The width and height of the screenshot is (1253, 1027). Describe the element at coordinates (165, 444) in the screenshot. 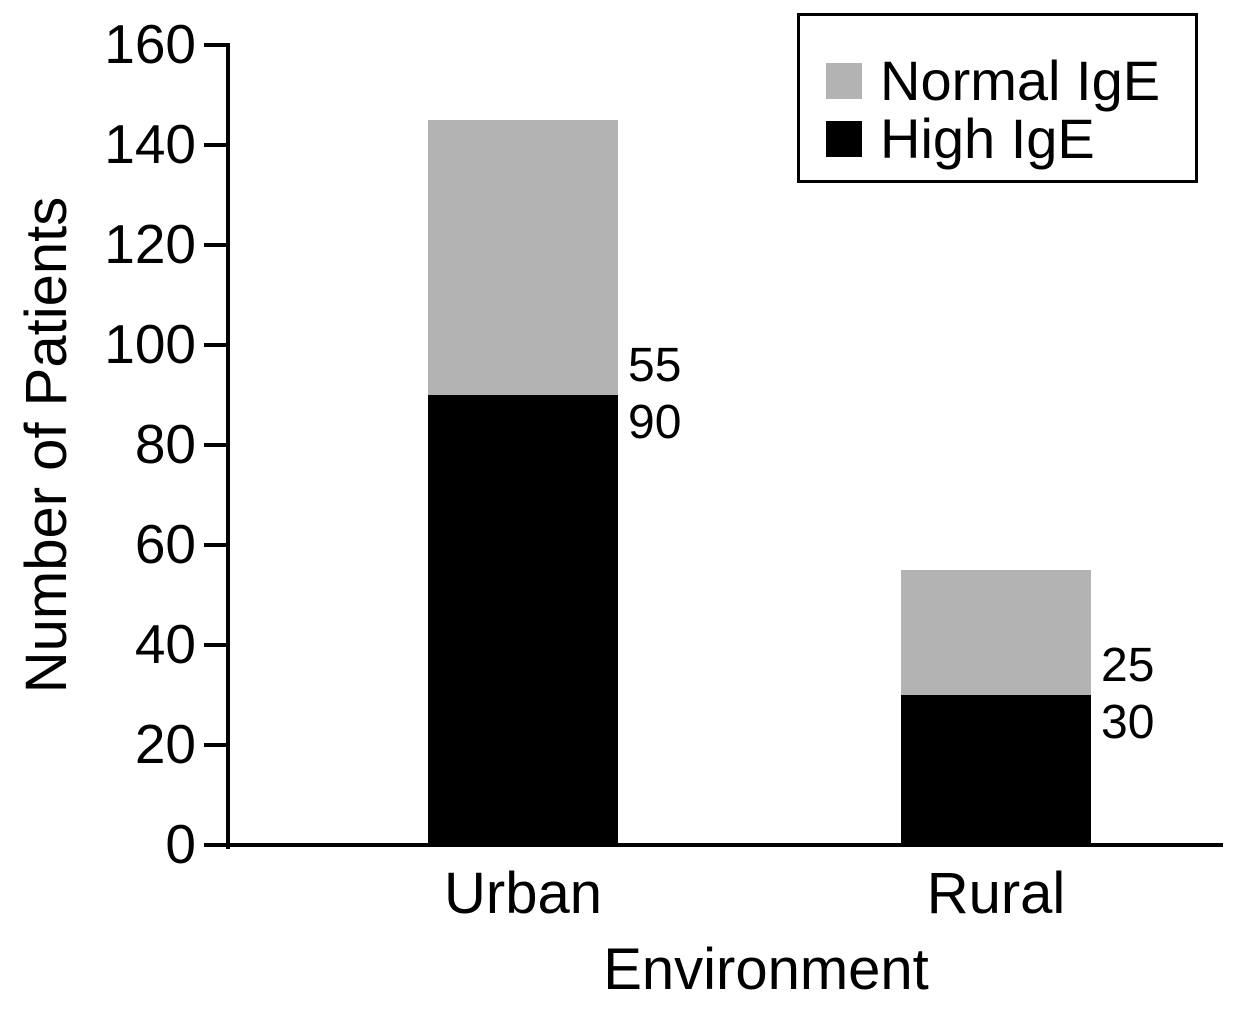

I see `y-axis-tick-label: 80` at that location.